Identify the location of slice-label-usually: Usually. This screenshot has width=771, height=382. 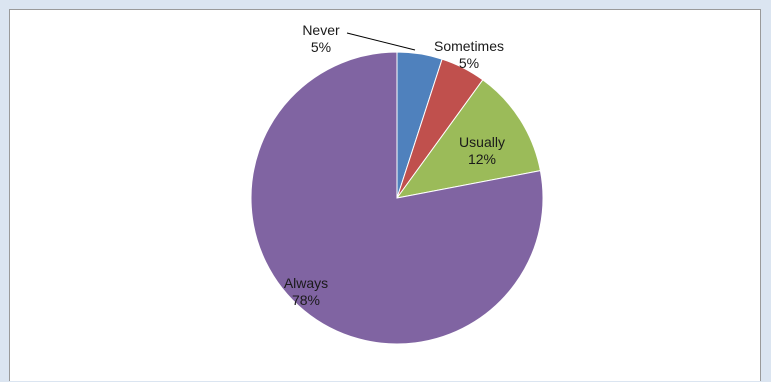
(482, 142).